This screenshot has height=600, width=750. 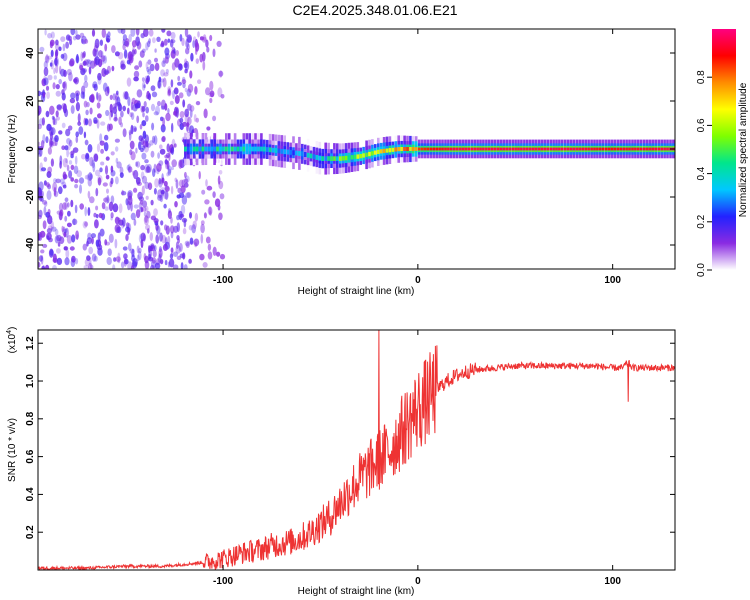 What do you see at coordinates (30, 456) in the screenshot?
I see `snr-ytick-label: 0.6` at bounding box center [30, 456].